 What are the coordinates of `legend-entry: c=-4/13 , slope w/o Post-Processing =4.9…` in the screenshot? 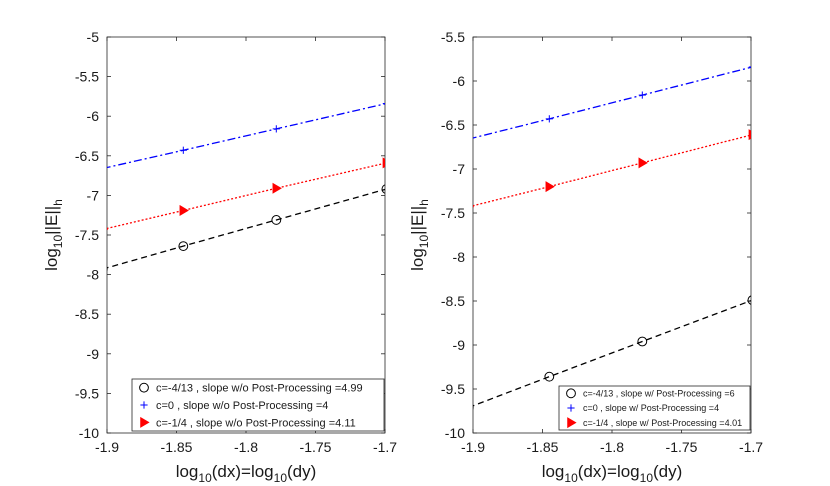 It's located at (259, 389).